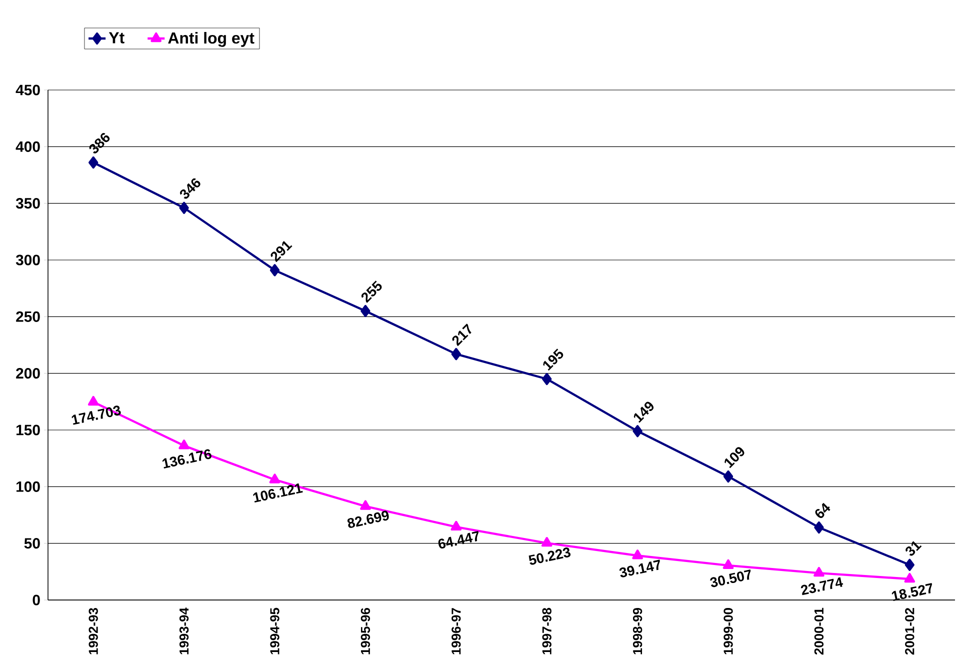  What do you see at coordinates (99, 143) in the screenshot?
I see `data-label: 386` at bounding box center [99, 143].